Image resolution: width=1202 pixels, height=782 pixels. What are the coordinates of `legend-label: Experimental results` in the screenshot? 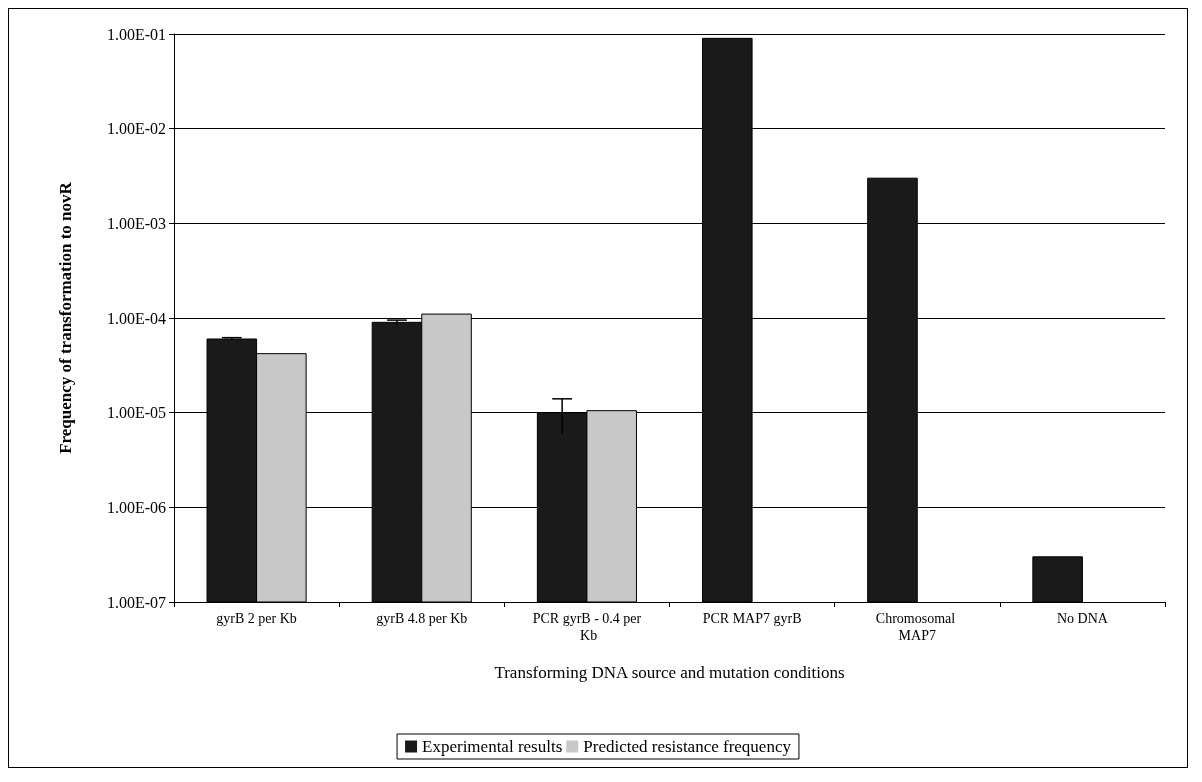 It's located at (492, 746).